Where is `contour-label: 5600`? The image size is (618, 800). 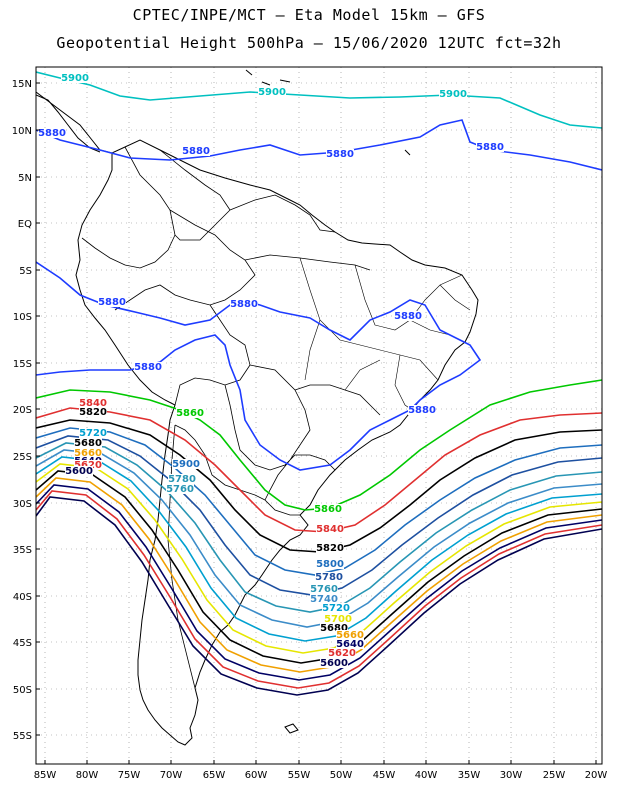 contour-label: 5600 is located at coordinates (334, 663).